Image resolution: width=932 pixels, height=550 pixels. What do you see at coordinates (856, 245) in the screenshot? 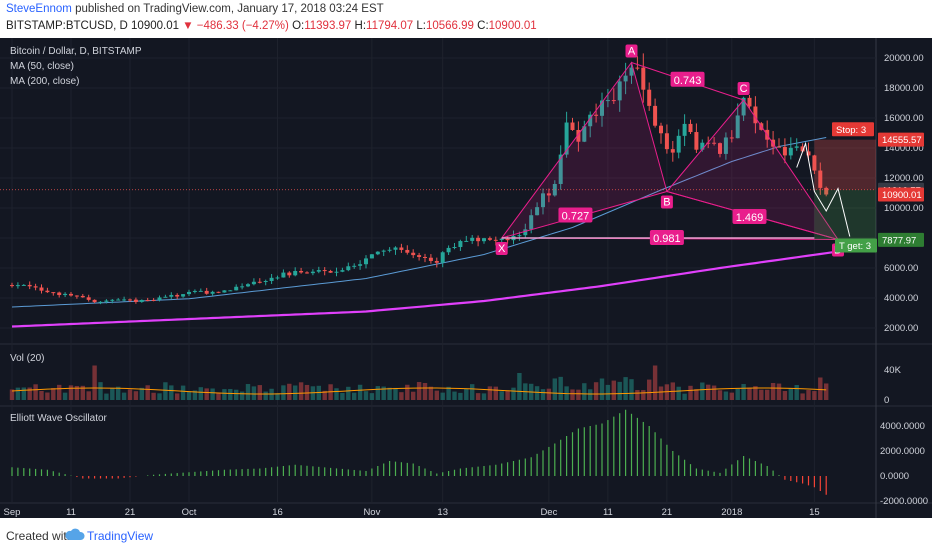
I see `price-label-badge` at bounding box center [856, 245].